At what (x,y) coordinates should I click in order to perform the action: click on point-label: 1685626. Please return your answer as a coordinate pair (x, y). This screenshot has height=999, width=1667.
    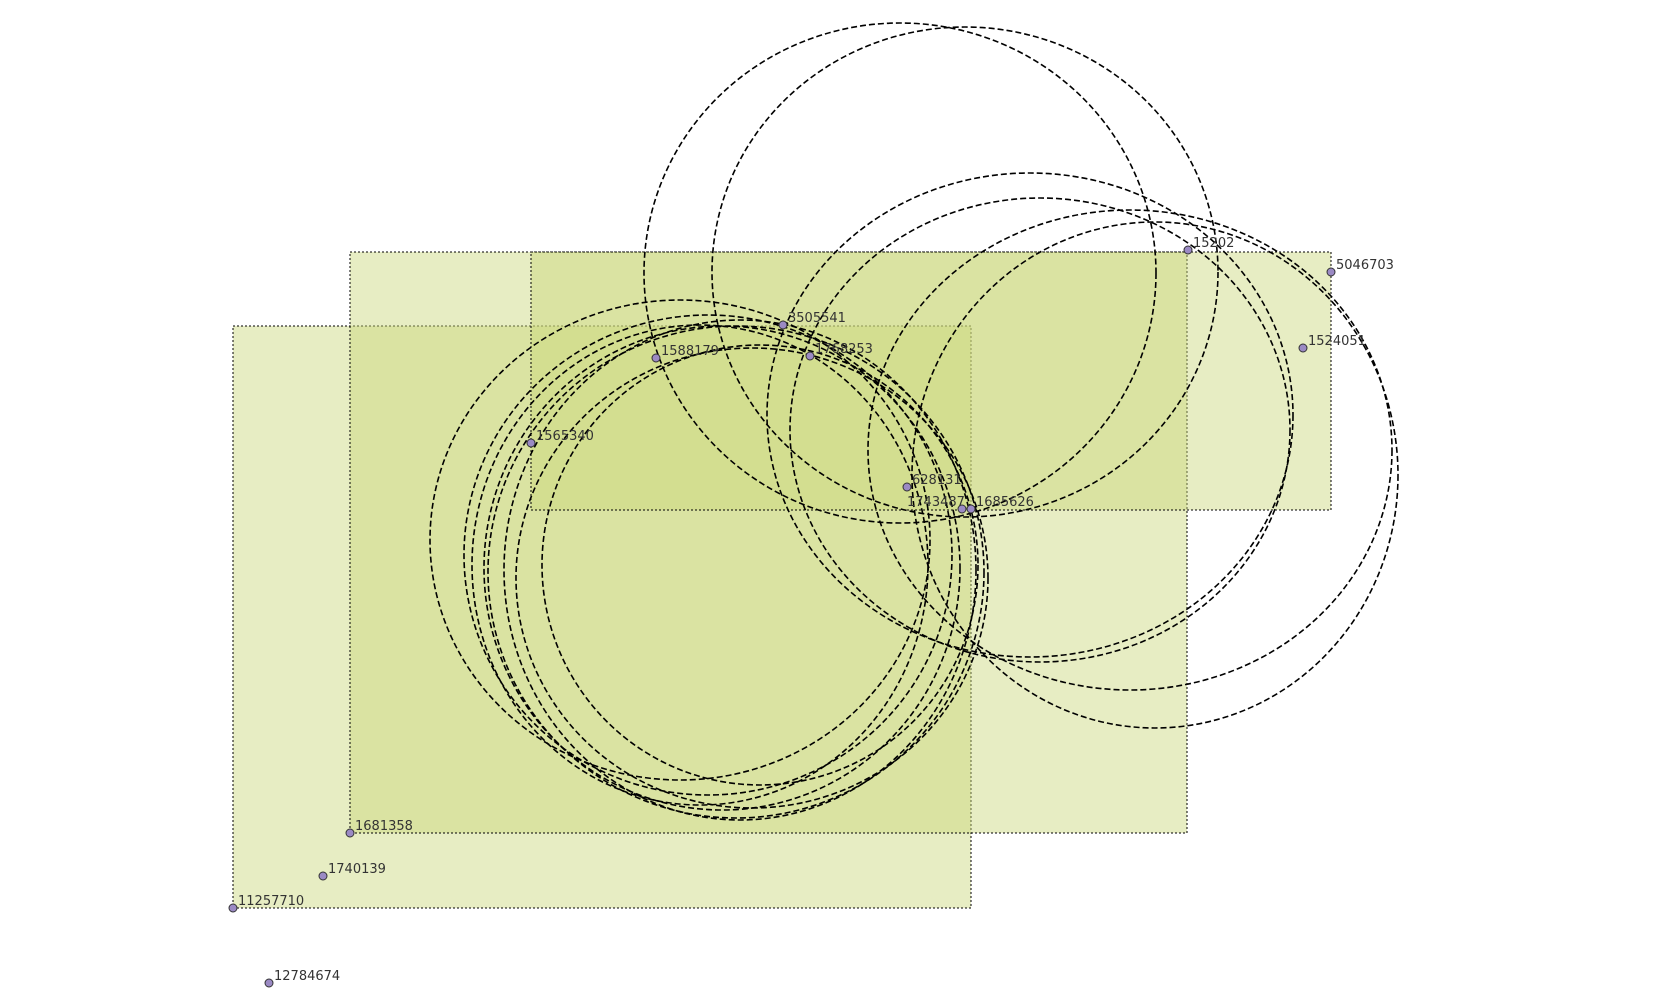
    Looking at the image, I should click on (1005, 502).